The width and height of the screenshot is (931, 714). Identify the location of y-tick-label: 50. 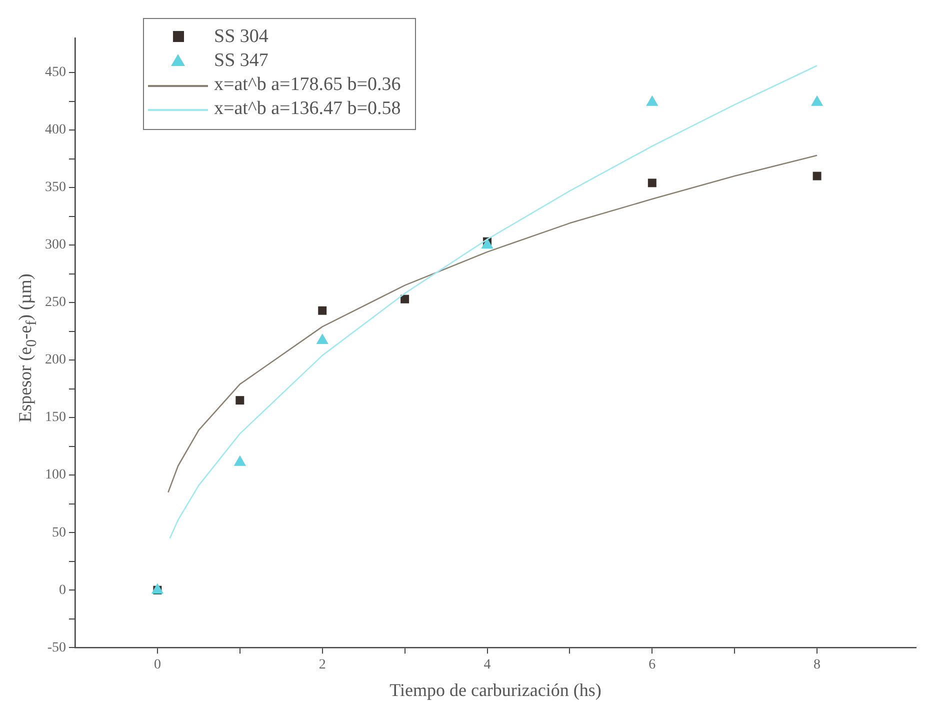
(59, 532).